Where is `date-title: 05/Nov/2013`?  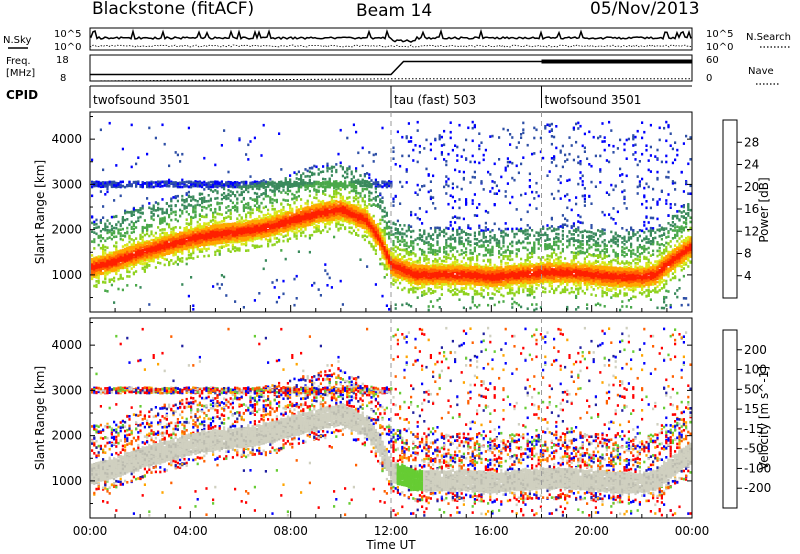 date-title: 05/Nov/2013 is located at coordinates (645, 9).